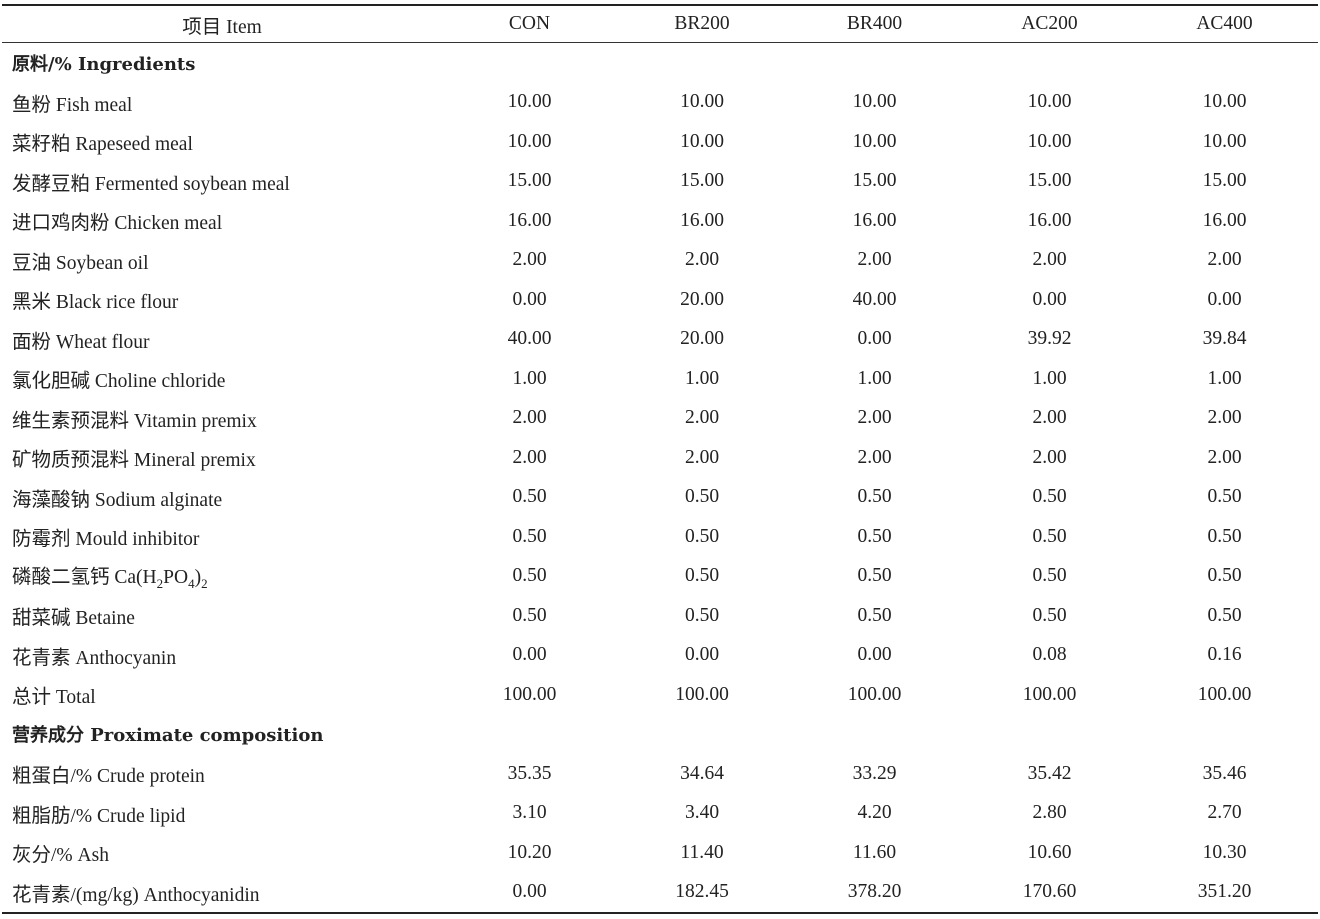  I want to click on table-cell: 39.92, so click(1049, 339).